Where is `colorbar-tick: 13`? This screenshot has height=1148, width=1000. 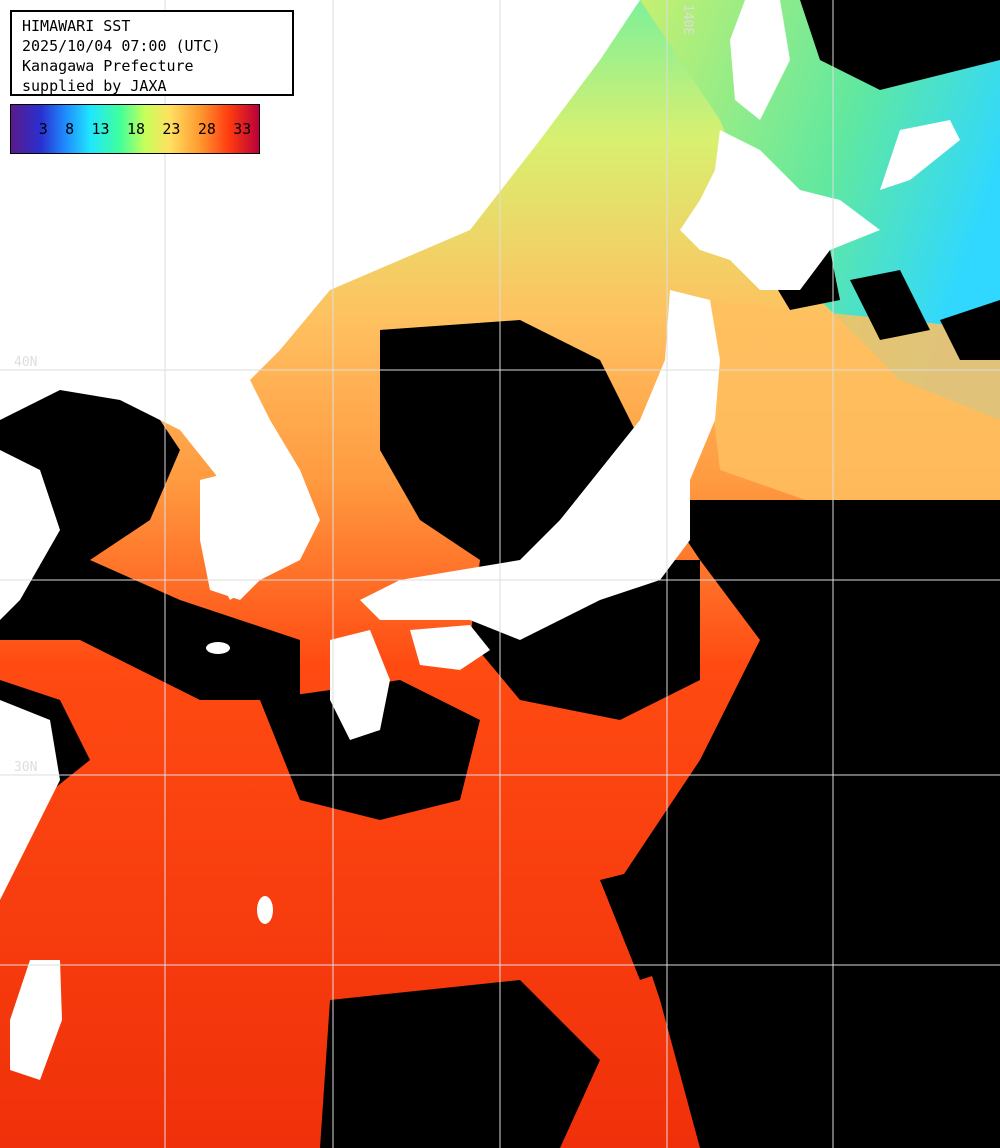
colorbar-tick: 13 is located at coordinates (100, 129).